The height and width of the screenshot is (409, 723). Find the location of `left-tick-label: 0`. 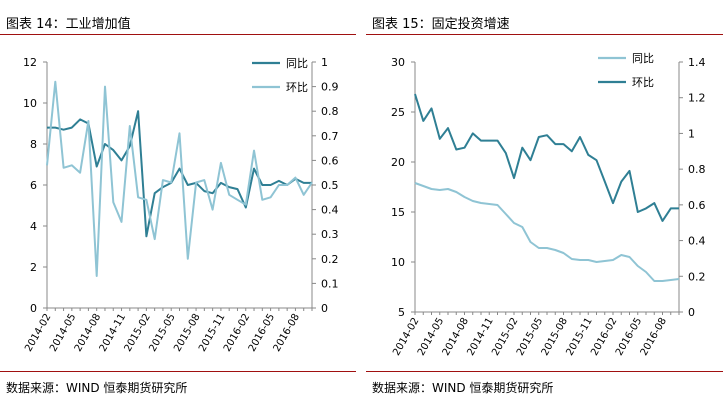

left-tick-label: 0 is located at coordinates (33, 308).